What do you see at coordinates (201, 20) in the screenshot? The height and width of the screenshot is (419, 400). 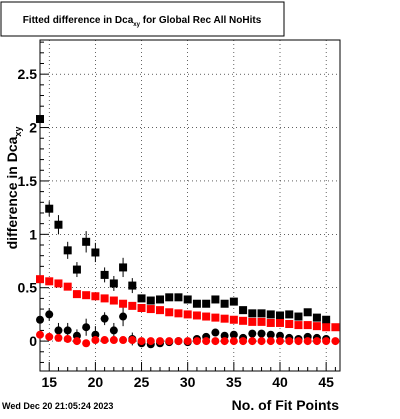 I see `chart-title-rest: for Global Rec All NoHits` at bounding box center [201, 20].